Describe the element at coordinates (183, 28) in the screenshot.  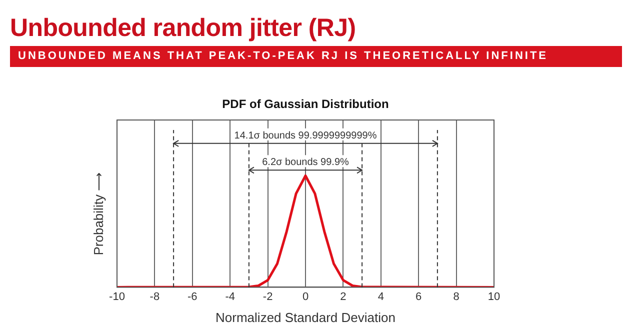
I see `chart-title: Unbounded random jitter (RJ)` at that location.